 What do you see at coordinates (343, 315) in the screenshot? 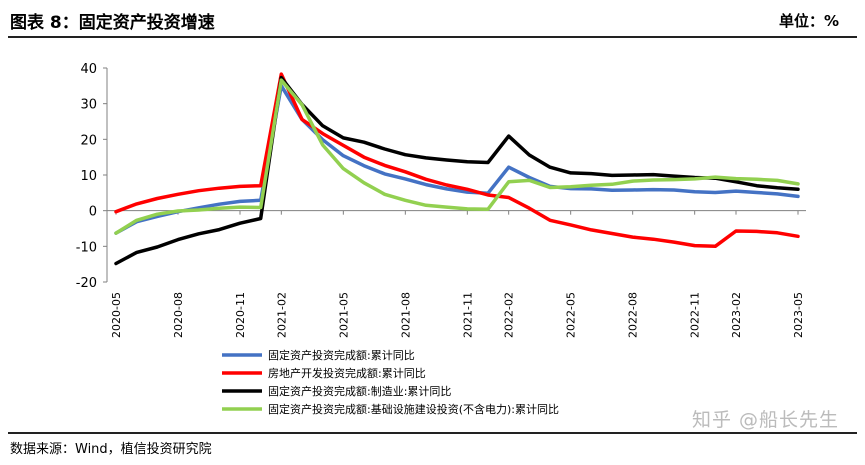
I see `x-tick-label: 2021-05` at bounding box center [343, 315].